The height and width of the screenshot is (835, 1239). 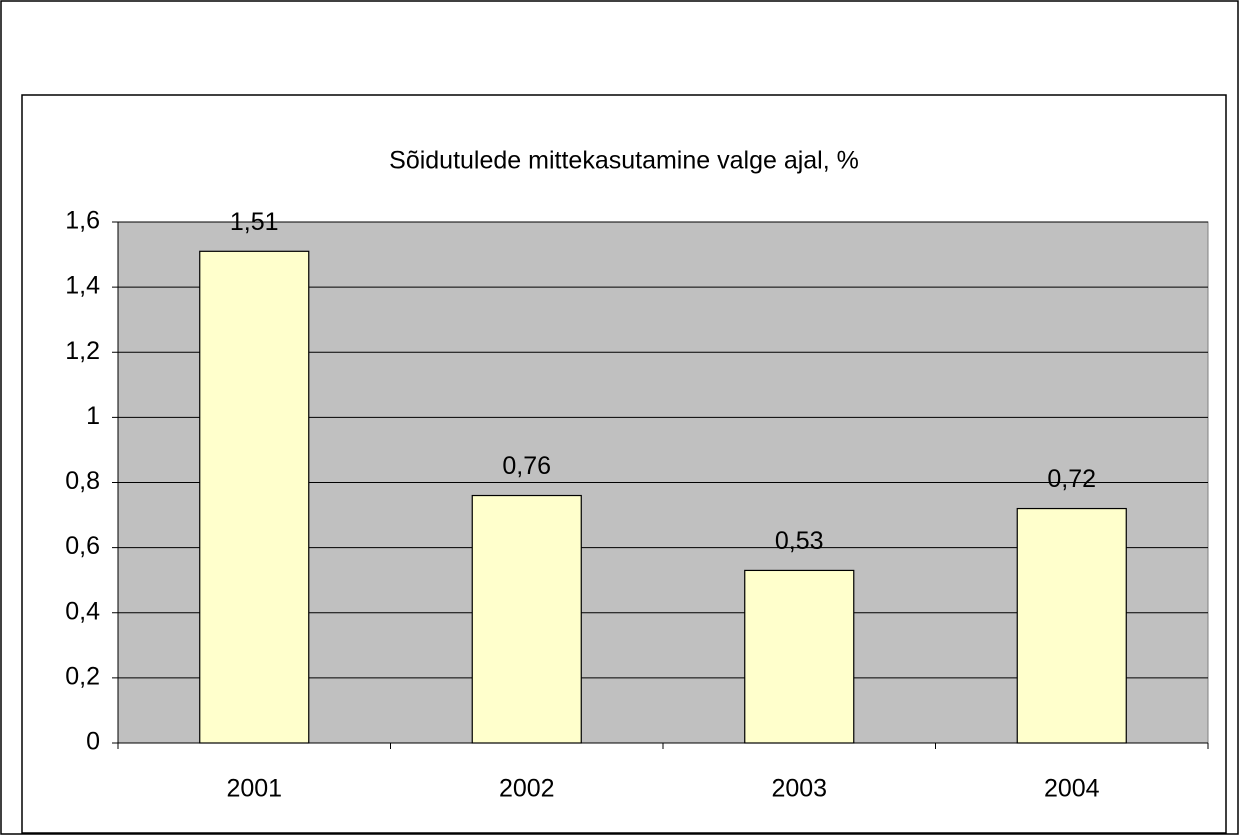 What do you see at coordinates (1071, 479) in the screenshot?
I see `data-label: 0,72` at bounding box center [1071, 479].